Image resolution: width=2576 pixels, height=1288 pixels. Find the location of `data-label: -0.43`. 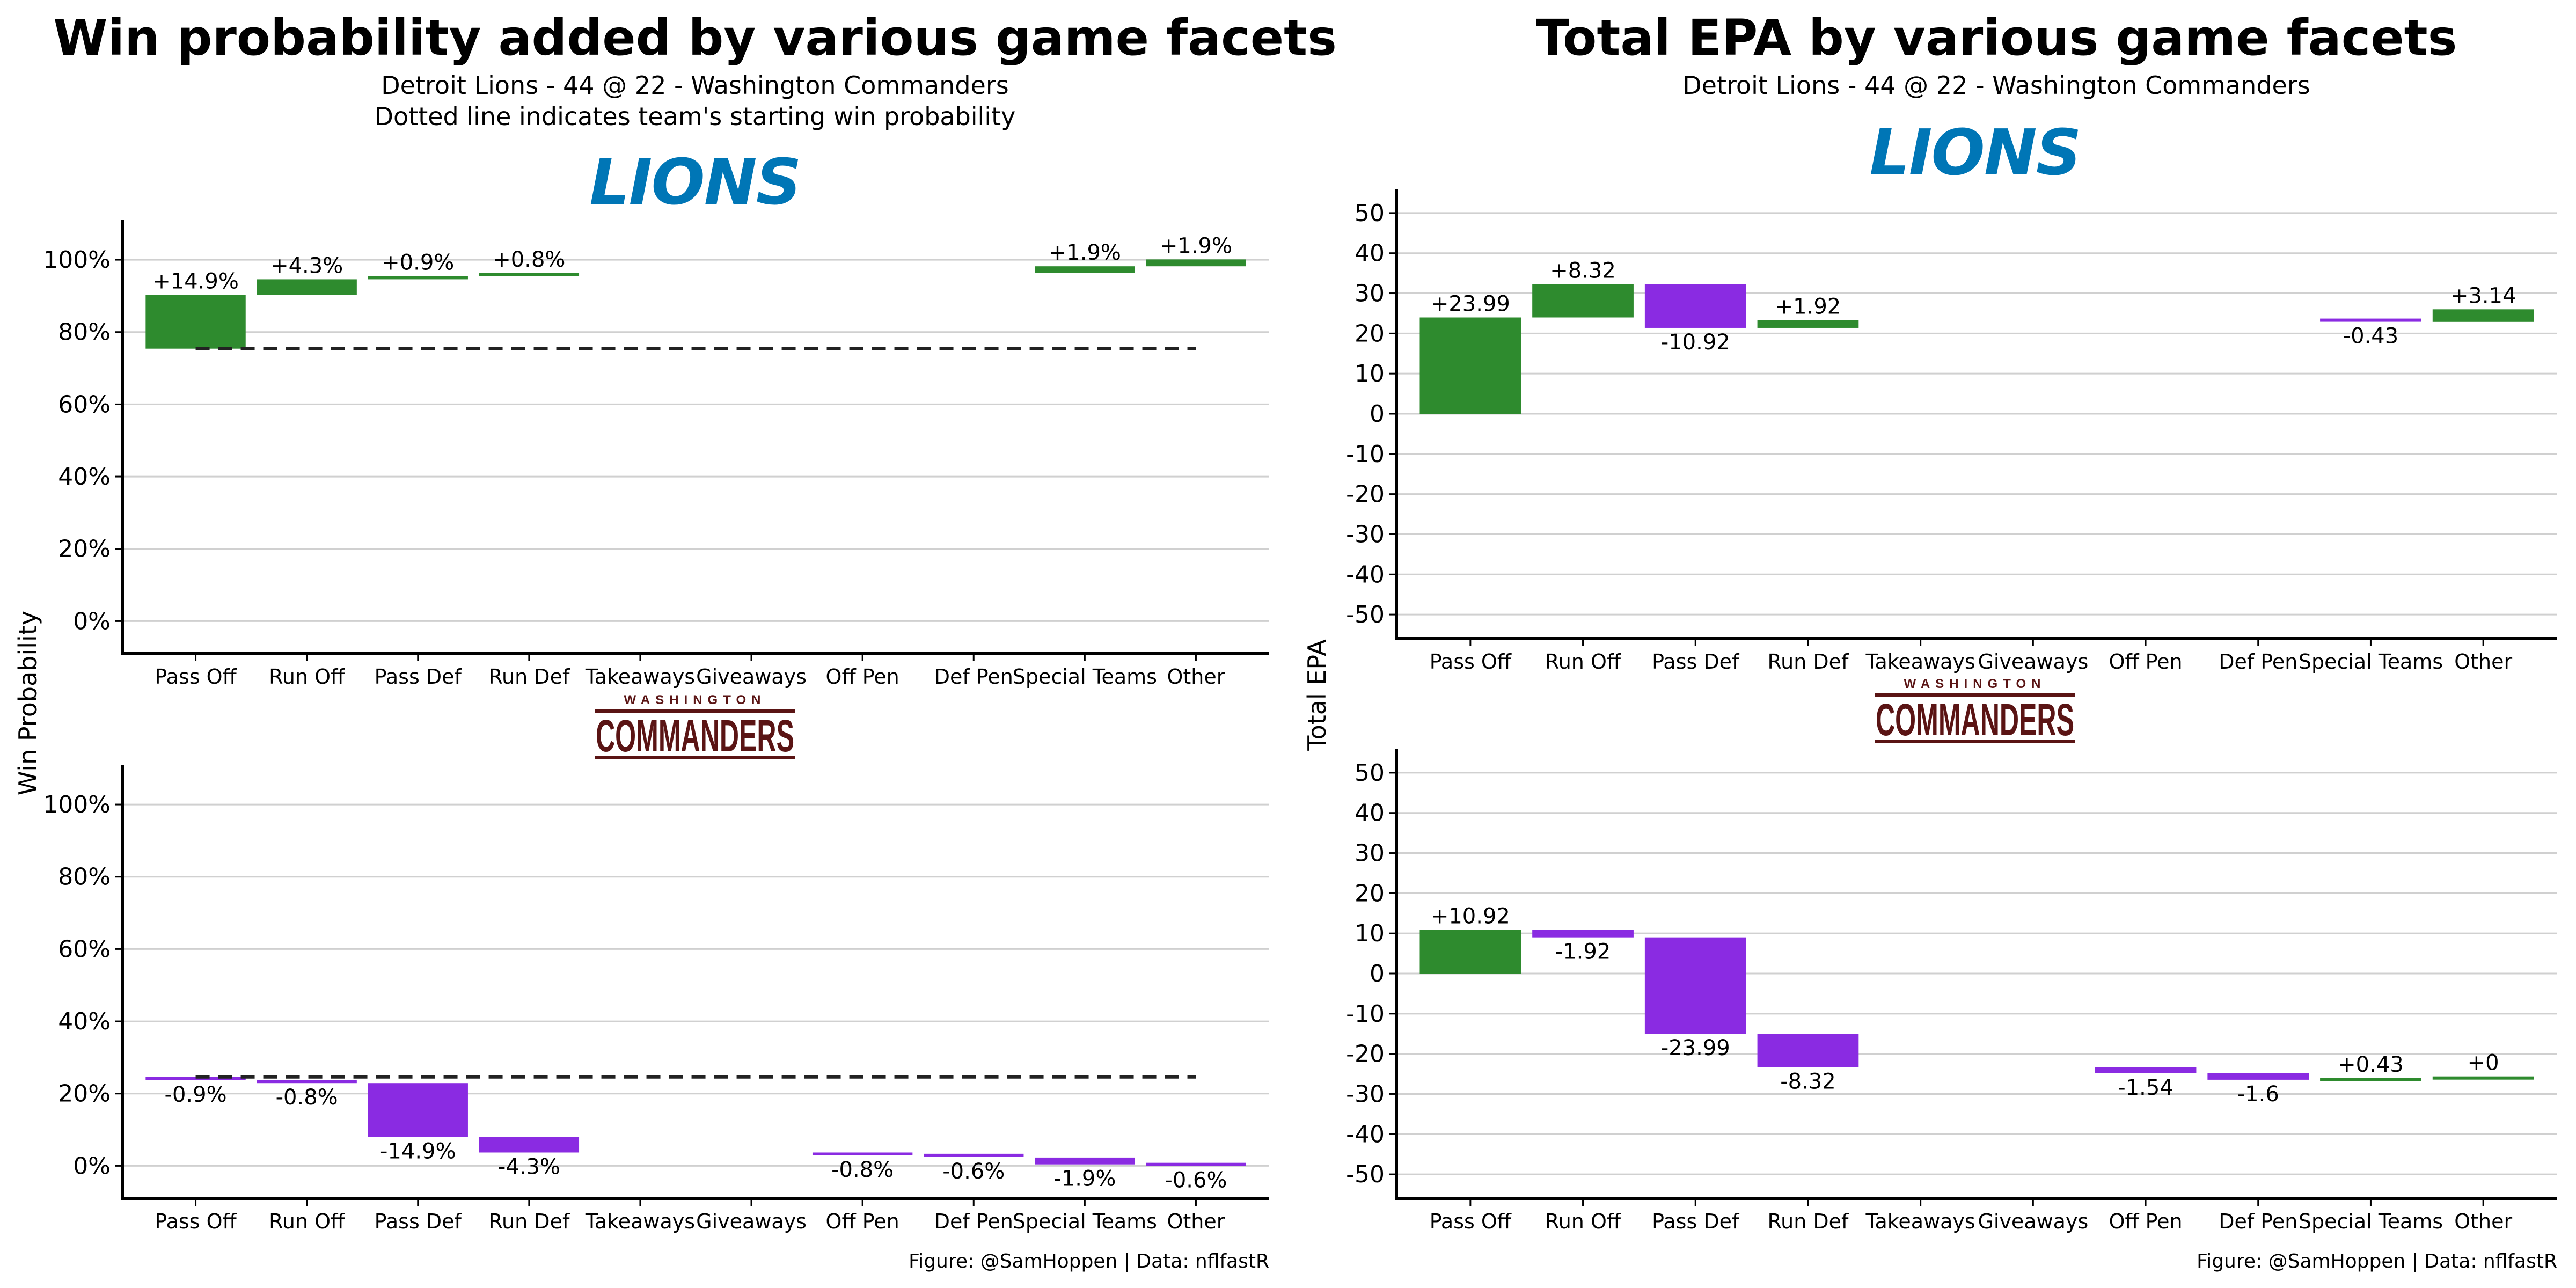

data-label: -0.43 is located at coordinates (2371, 336).